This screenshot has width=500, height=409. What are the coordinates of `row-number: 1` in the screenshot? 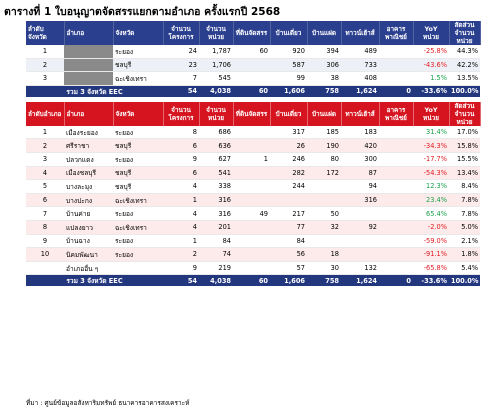 It's located at (45, 132).